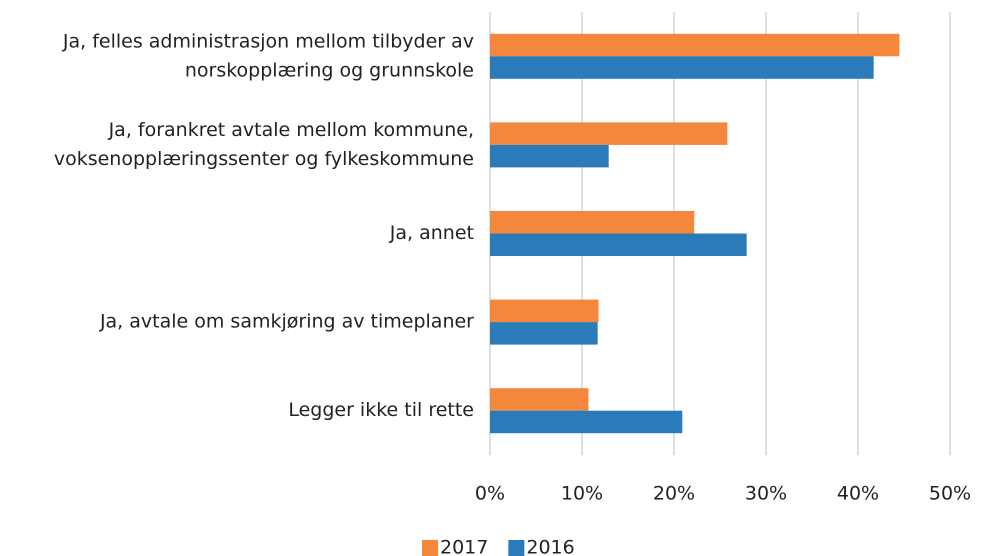 Image resolution: width=981 pixels, height=556 pixels. What do you see at coordinates (674, 494) in the screenshot?
I see `x-tick-label: 20%` at bounding box center [674, 494].